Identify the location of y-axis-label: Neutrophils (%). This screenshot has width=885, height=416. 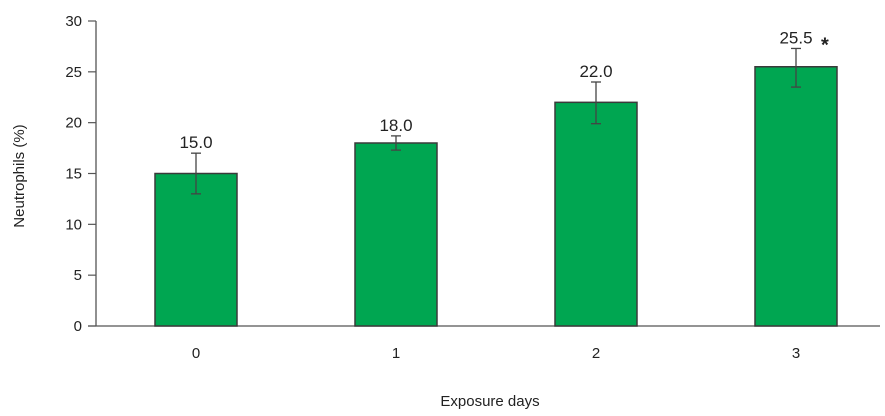
(19, 175).